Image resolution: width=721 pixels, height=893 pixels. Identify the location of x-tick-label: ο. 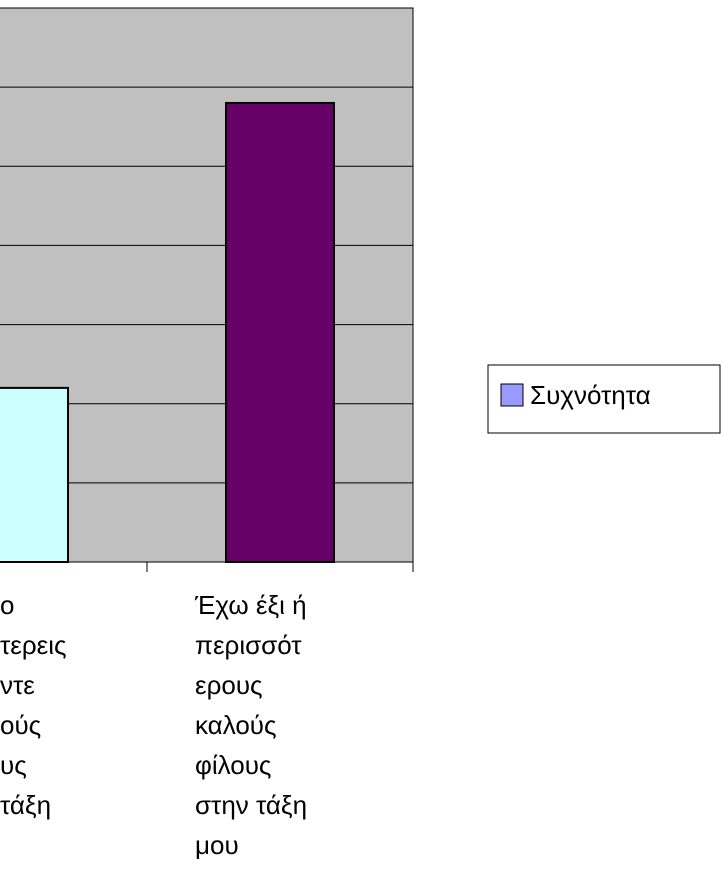
(7, 605).